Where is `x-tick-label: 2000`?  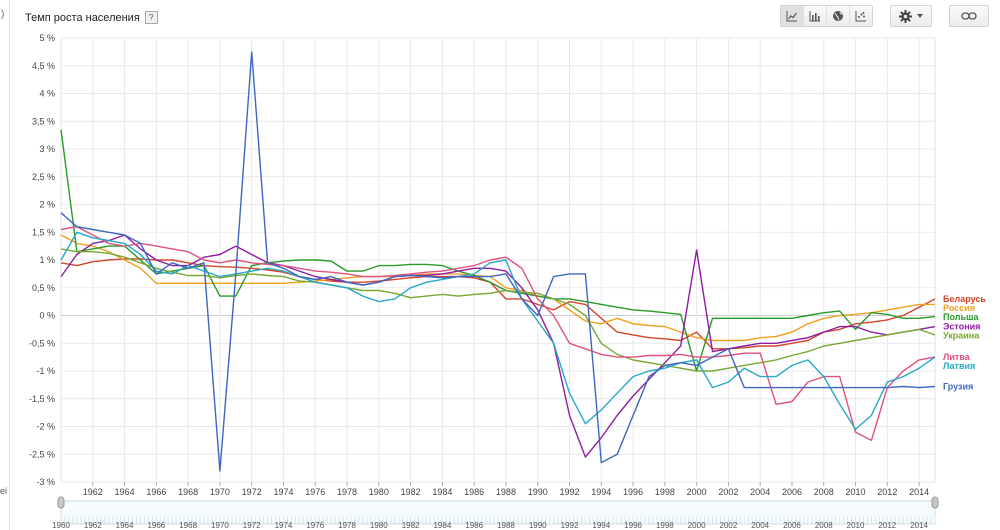
x-tick-label: 2000 is located at coordinates (697, 492).